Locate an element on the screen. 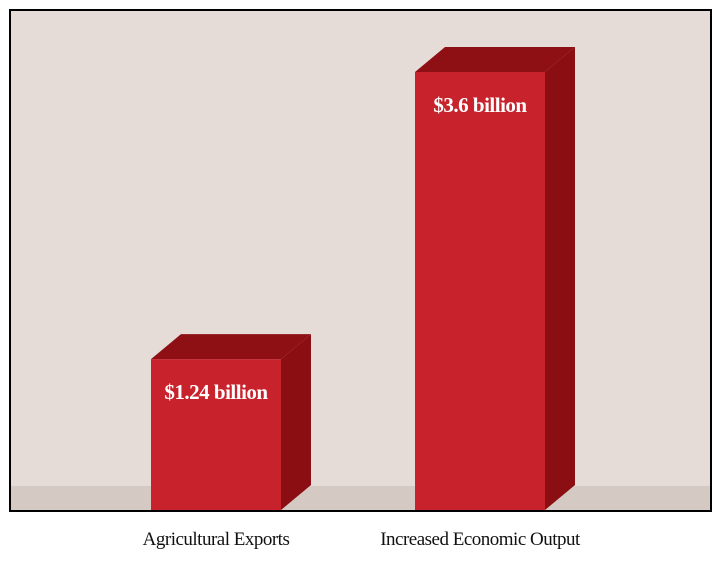 Image resolution: width=712 pixels, height=578 pixels. floor is located at coordinates (361, 498).